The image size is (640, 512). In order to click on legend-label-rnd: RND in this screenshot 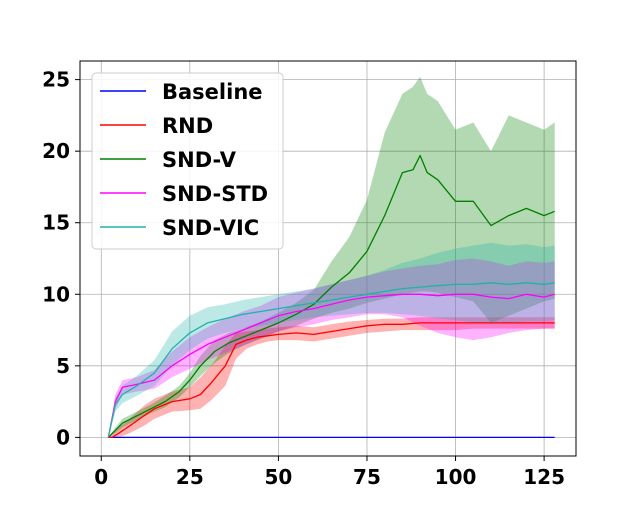, I will do `click(187, 126)`.